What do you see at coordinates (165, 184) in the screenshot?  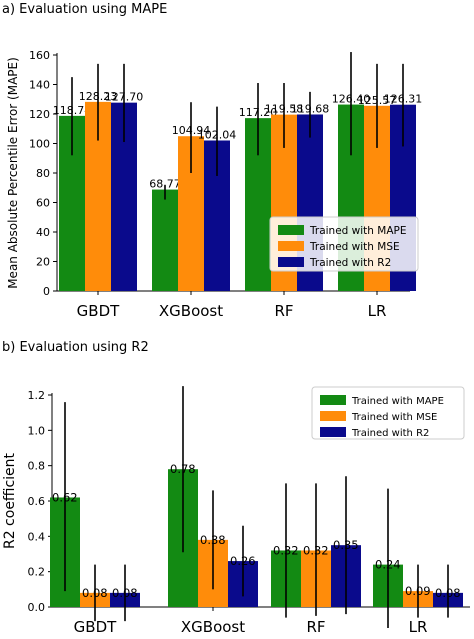 I see `data-label: 68.77` at bounding box center [165, 184].